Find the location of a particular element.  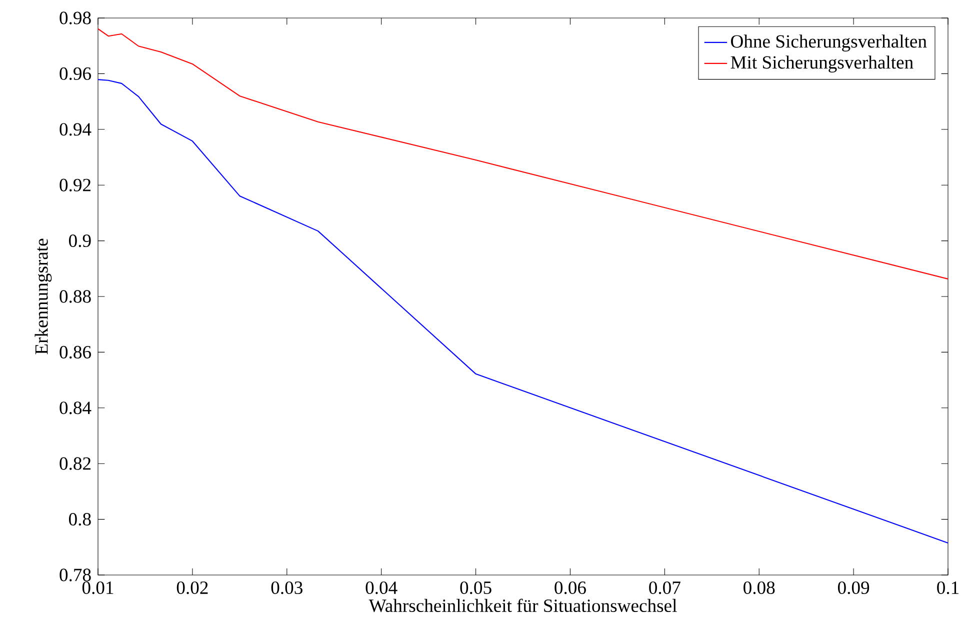

y-tick-label: 0.92 is located at coordinates (75, 185).